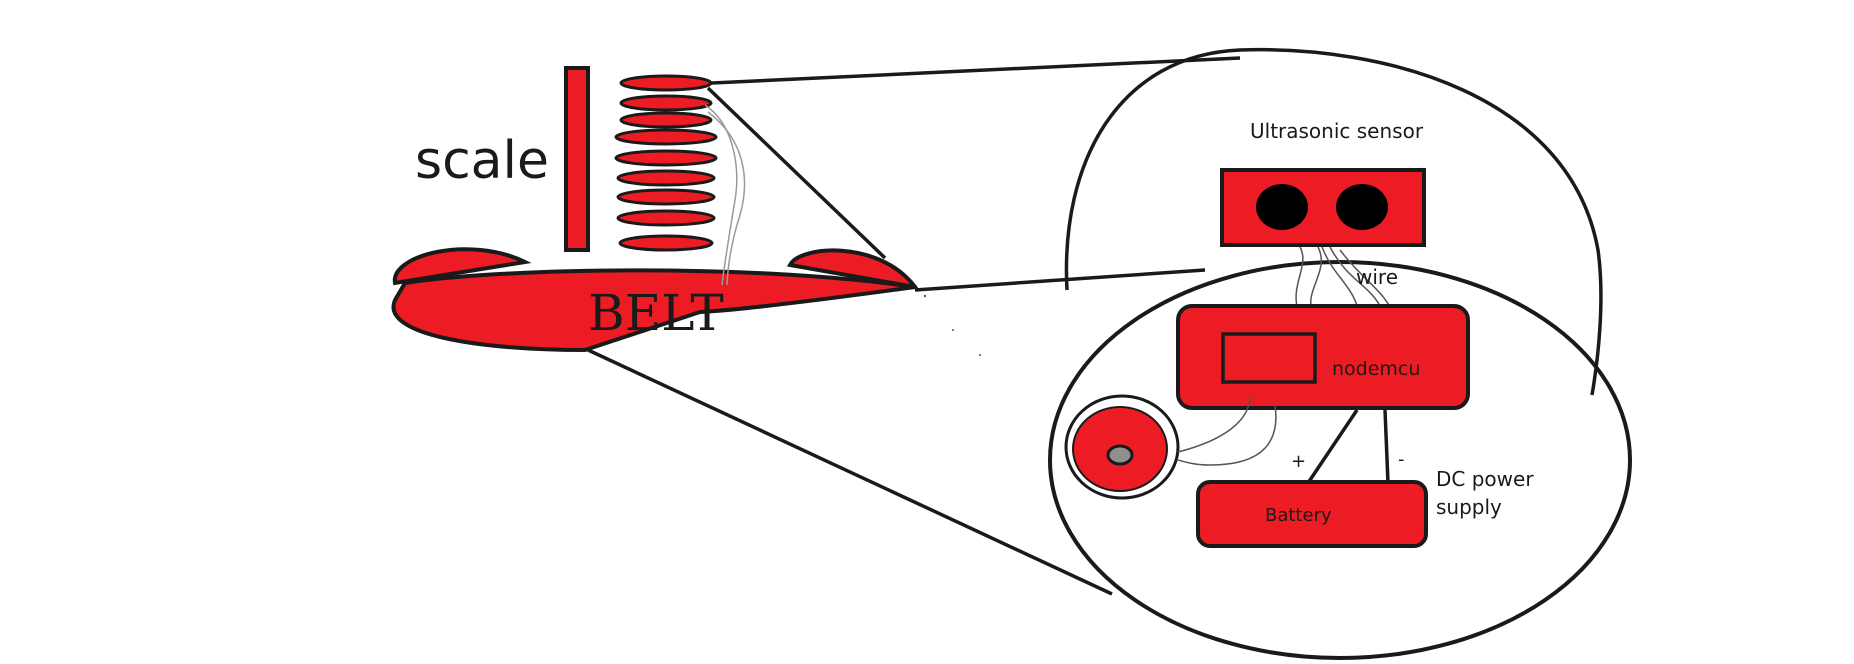 This screenshot has height=664, width=1854. Describe the element at coordinates (1362, 207) in the screenshot. I see `ultrasonic-transducer-right` at that location.